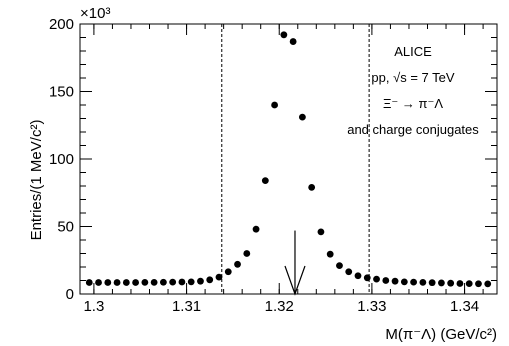 The width and height of the screenshot is (509, 346). What do you see at coordinates (413, 51) in the screenshot?
I see `annotation-experiment: ALICE` at bounding box center [413, 51].